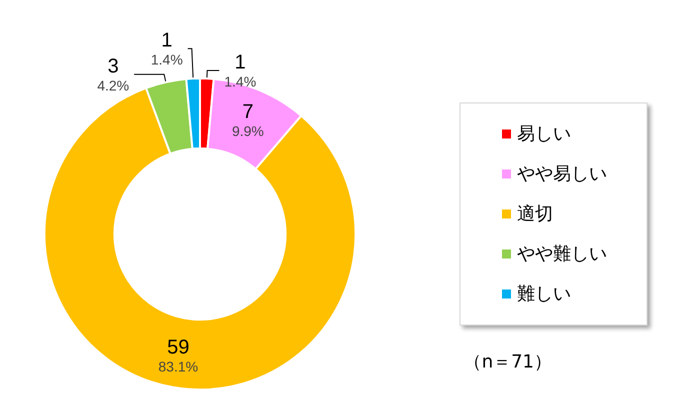 The image size is (680, 405). I want to click on text: （n＝71）, so click(508, 362).